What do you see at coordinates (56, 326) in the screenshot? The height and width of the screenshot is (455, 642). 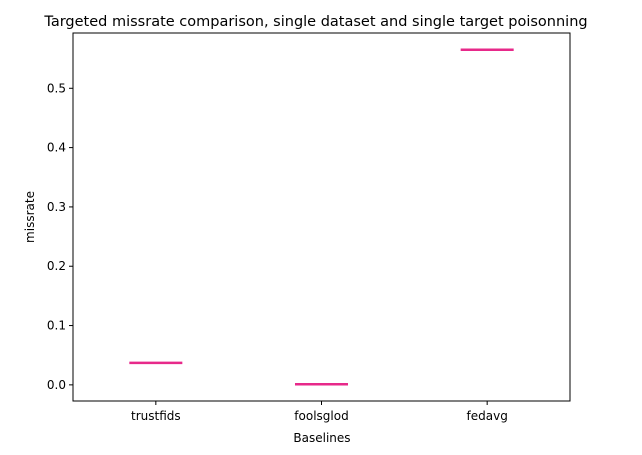 I see `y-tick-label: 0.1` at bounding box center [56, 326].